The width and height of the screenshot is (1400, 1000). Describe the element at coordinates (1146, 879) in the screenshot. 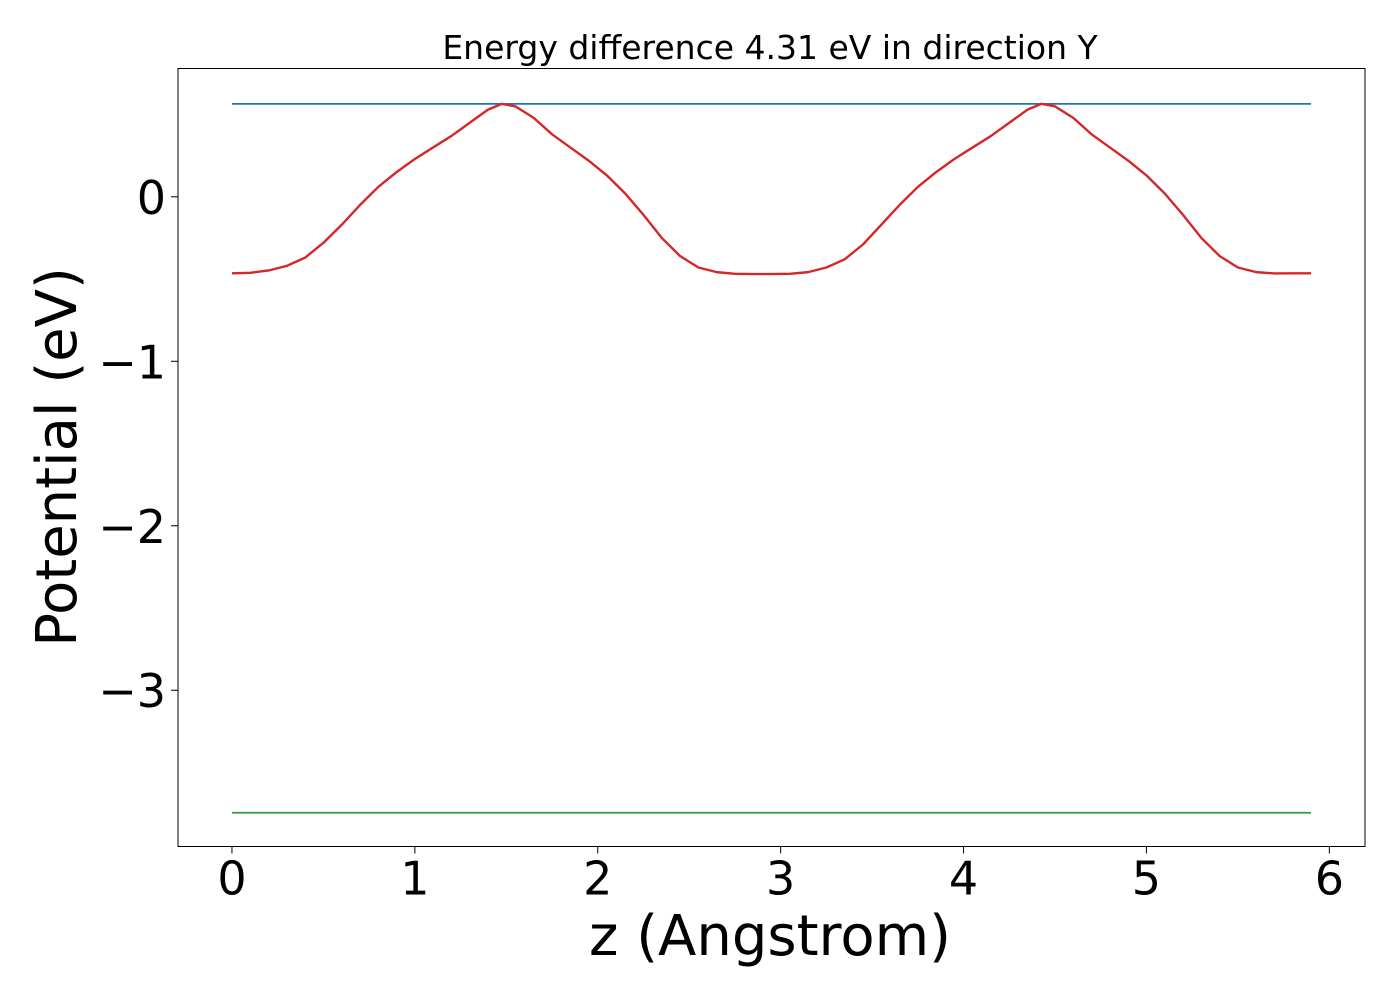

I see `x-tick-label: 5` at that location.